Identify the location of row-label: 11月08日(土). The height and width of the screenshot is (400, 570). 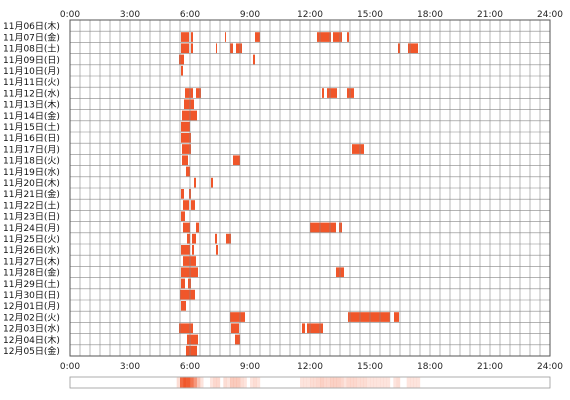
(31, 49).